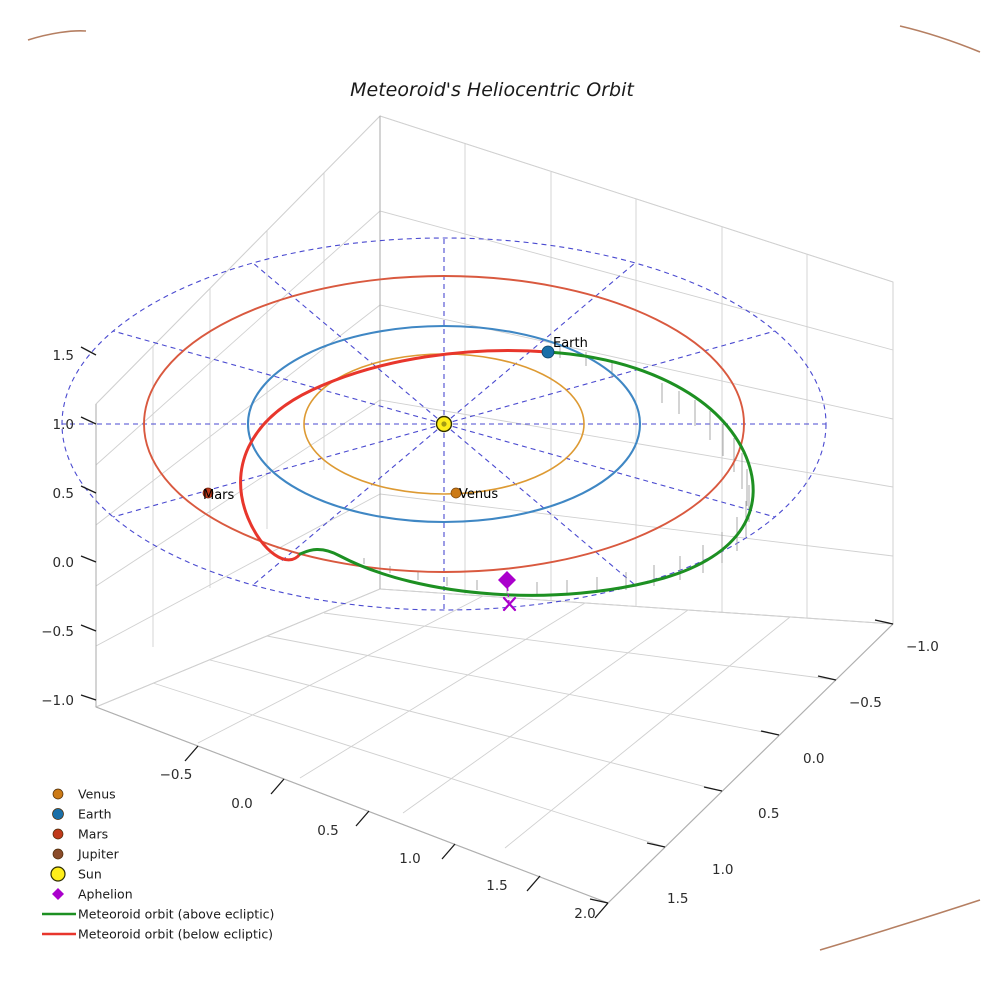 The width and height of the screenshot is (984, 984). Describe the element at coordinates (384, 833) in the screenshot. I see `axis-x-ticks: −0.5 0.0 0.5 1.0 1.5 2.0` at that location.